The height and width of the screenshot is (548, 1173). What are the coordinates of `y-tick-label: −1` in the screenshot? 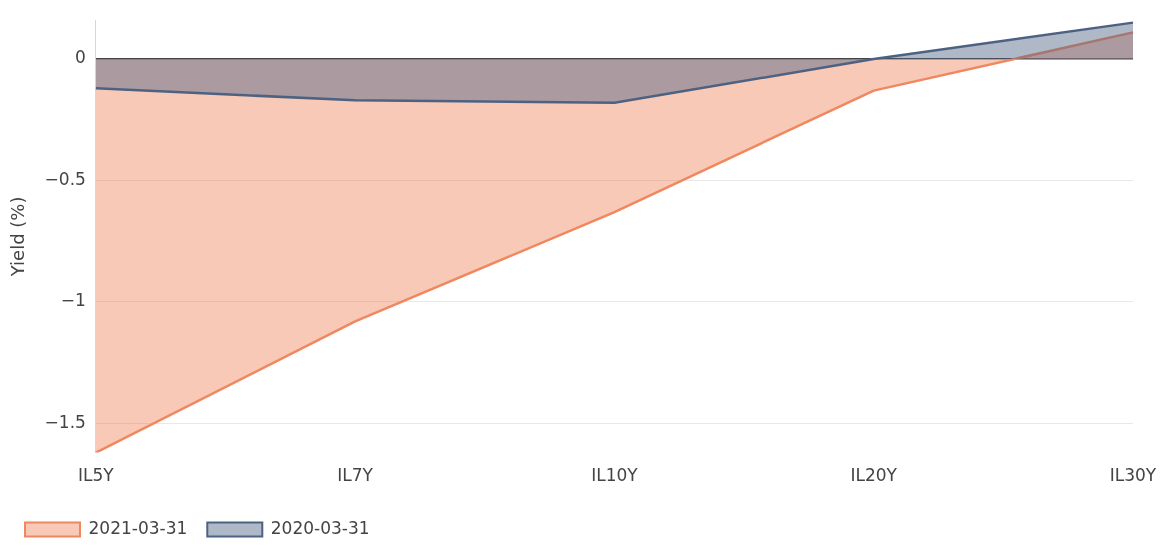 It's located at (73, 300).